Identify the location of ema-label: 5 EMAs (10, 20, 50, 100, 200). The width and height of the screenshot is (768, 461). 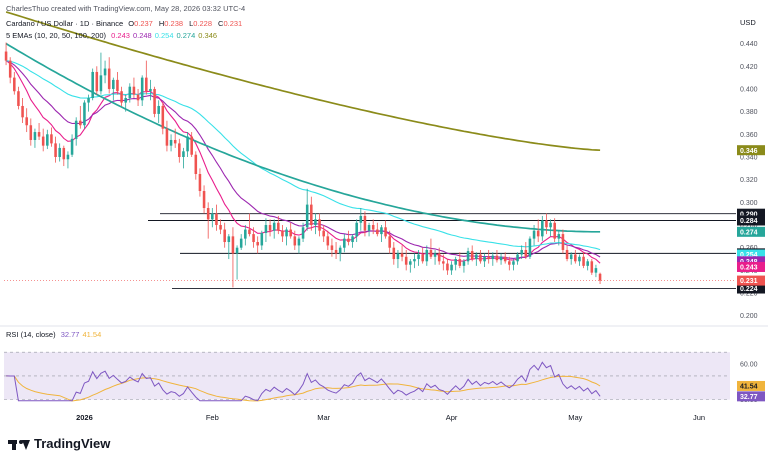
(56, 35).